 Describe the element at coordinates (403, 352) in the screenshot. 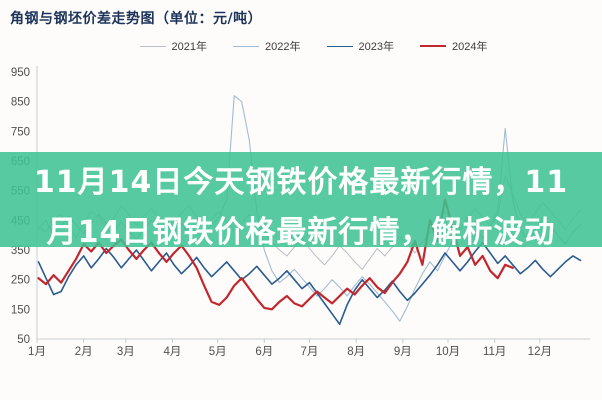

I see `x-axis-label: 9月` at that location.